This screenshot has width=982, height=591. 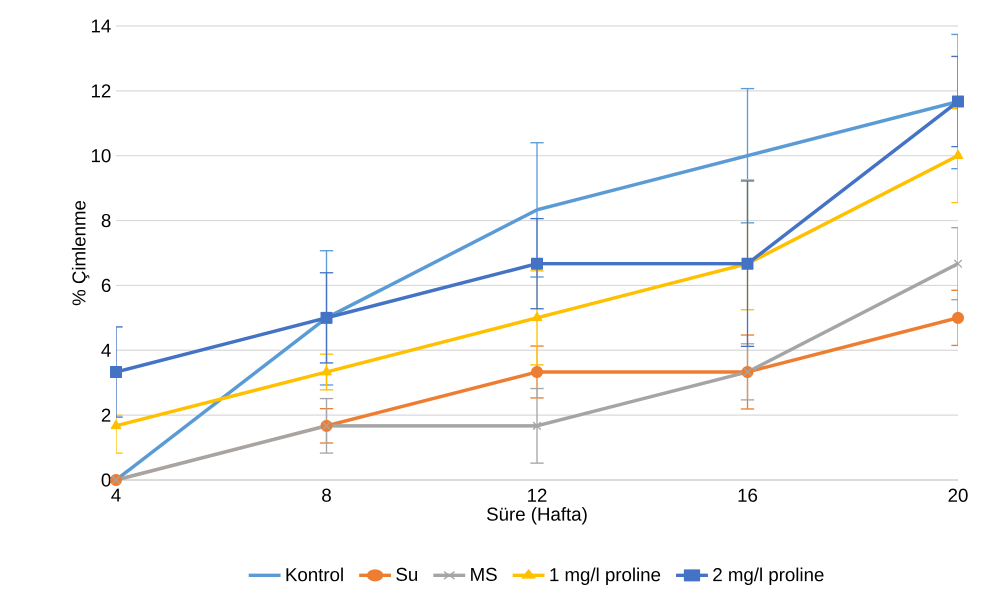 I want to click on legend-label: 2 mg/l proline, so click(x=768, y=576).